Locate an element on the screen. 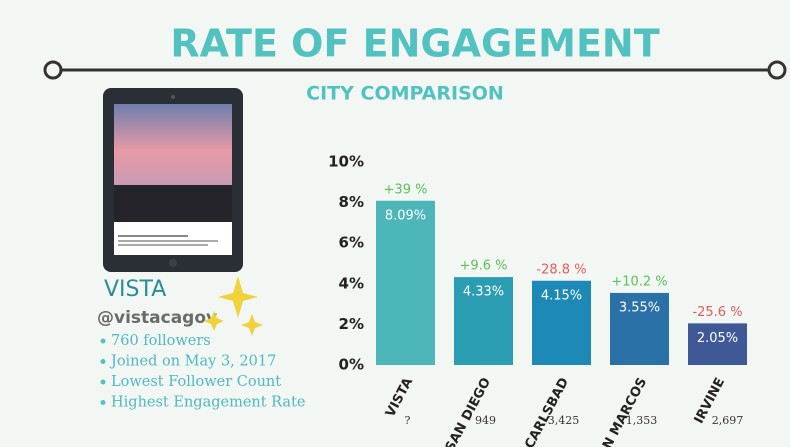 The image size is (790, 447). profile-name: VISTA is located at coordinates (135, 289).